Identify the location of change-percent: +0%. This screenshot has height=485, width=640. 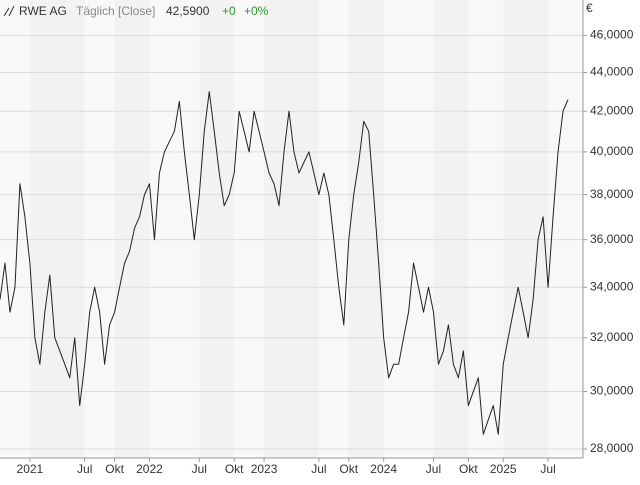
(256, 11).